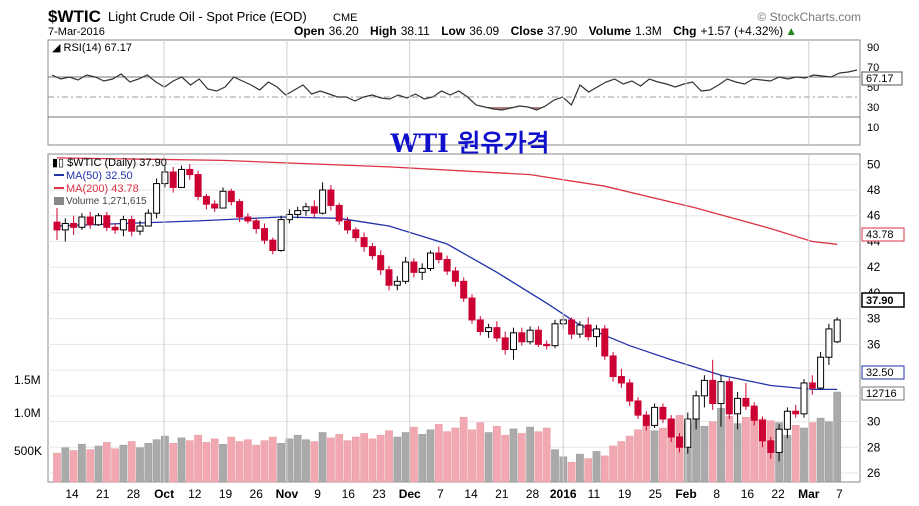 Image resolution: width=919 pixels, height=506 pixels. I want to click on close-badge: 37.90, so click(883, 300).